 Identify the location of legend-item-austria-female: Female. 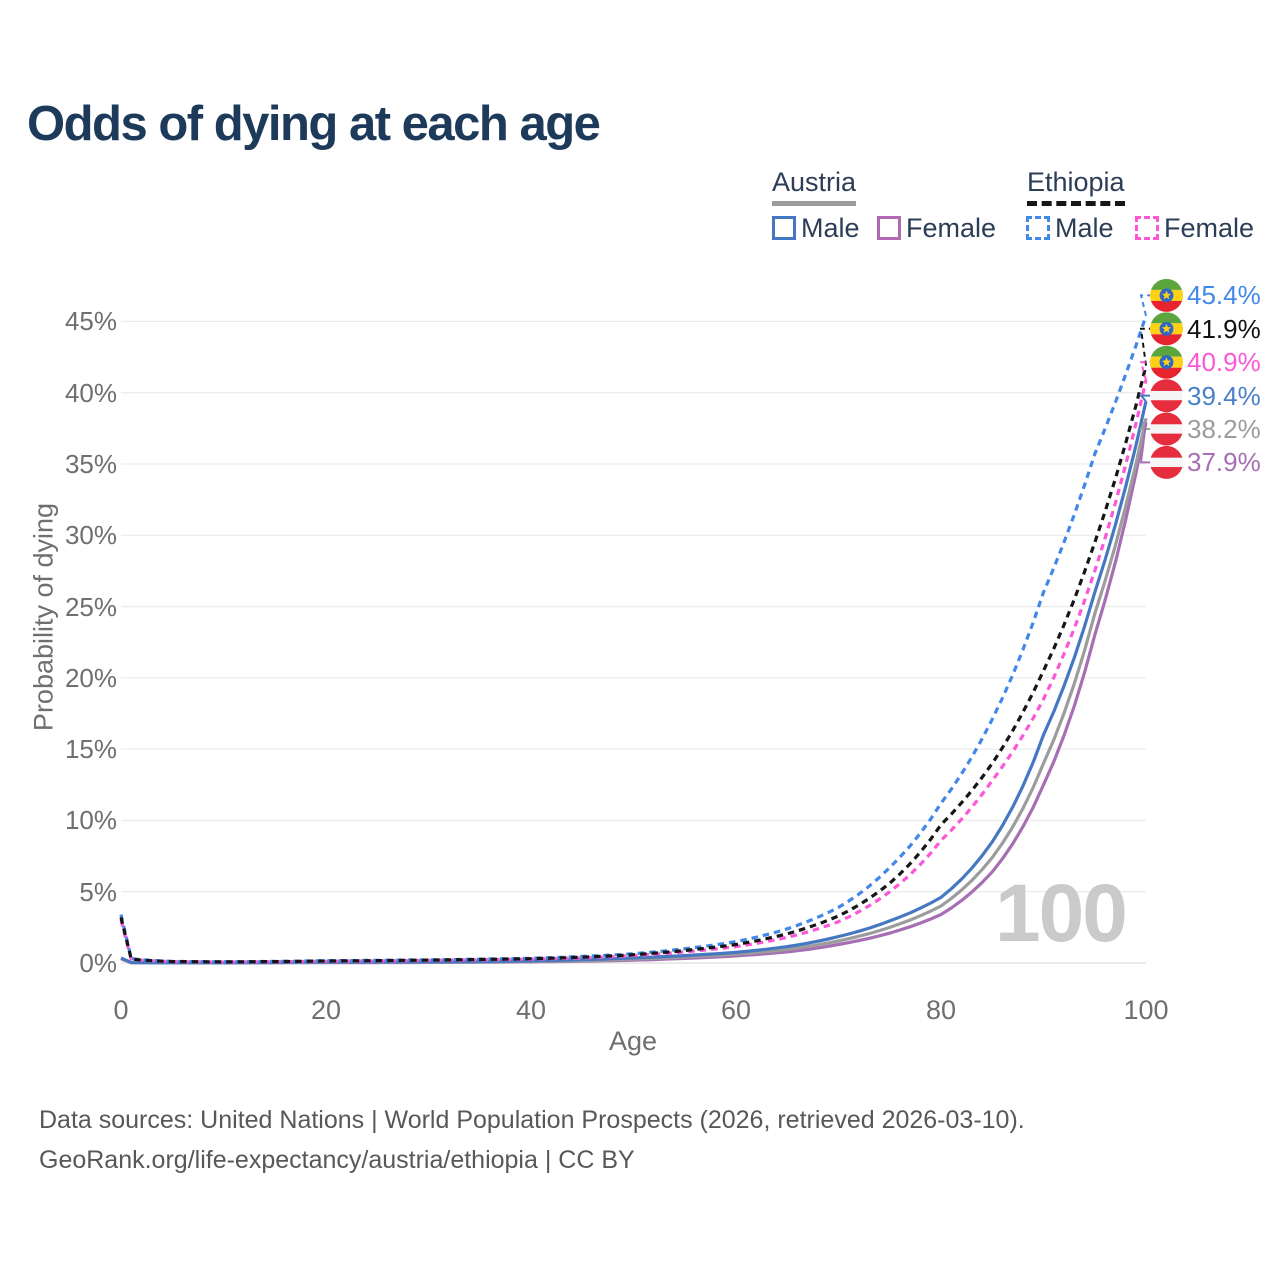
(936, 228).